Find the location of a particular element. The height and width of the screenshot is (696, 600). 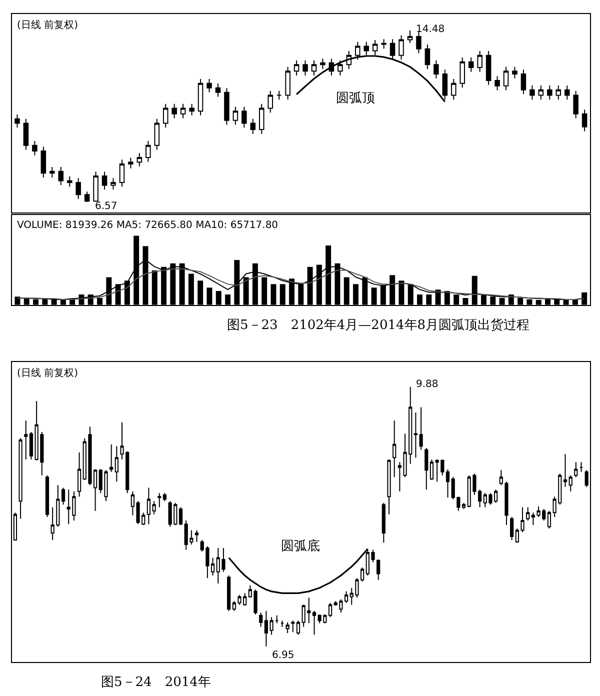

annotation: 圆弧底 is located at coordinates (300, 546).